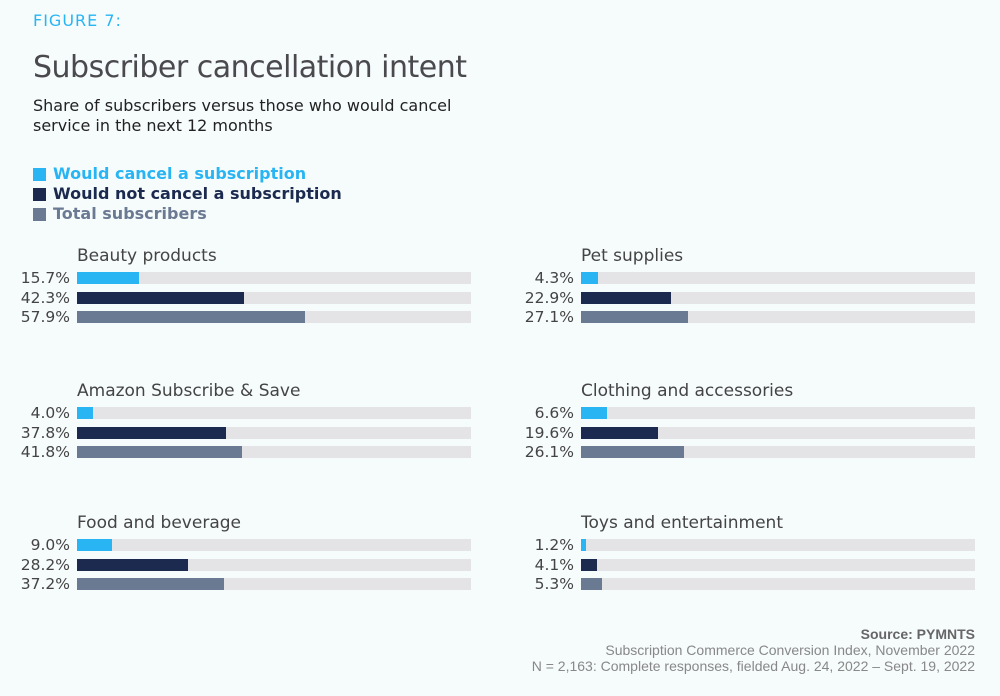 The width and height of the screenshot is (1000, 696). I want to click on legend-label: Would not cancel a subscription, so click(197, 193).